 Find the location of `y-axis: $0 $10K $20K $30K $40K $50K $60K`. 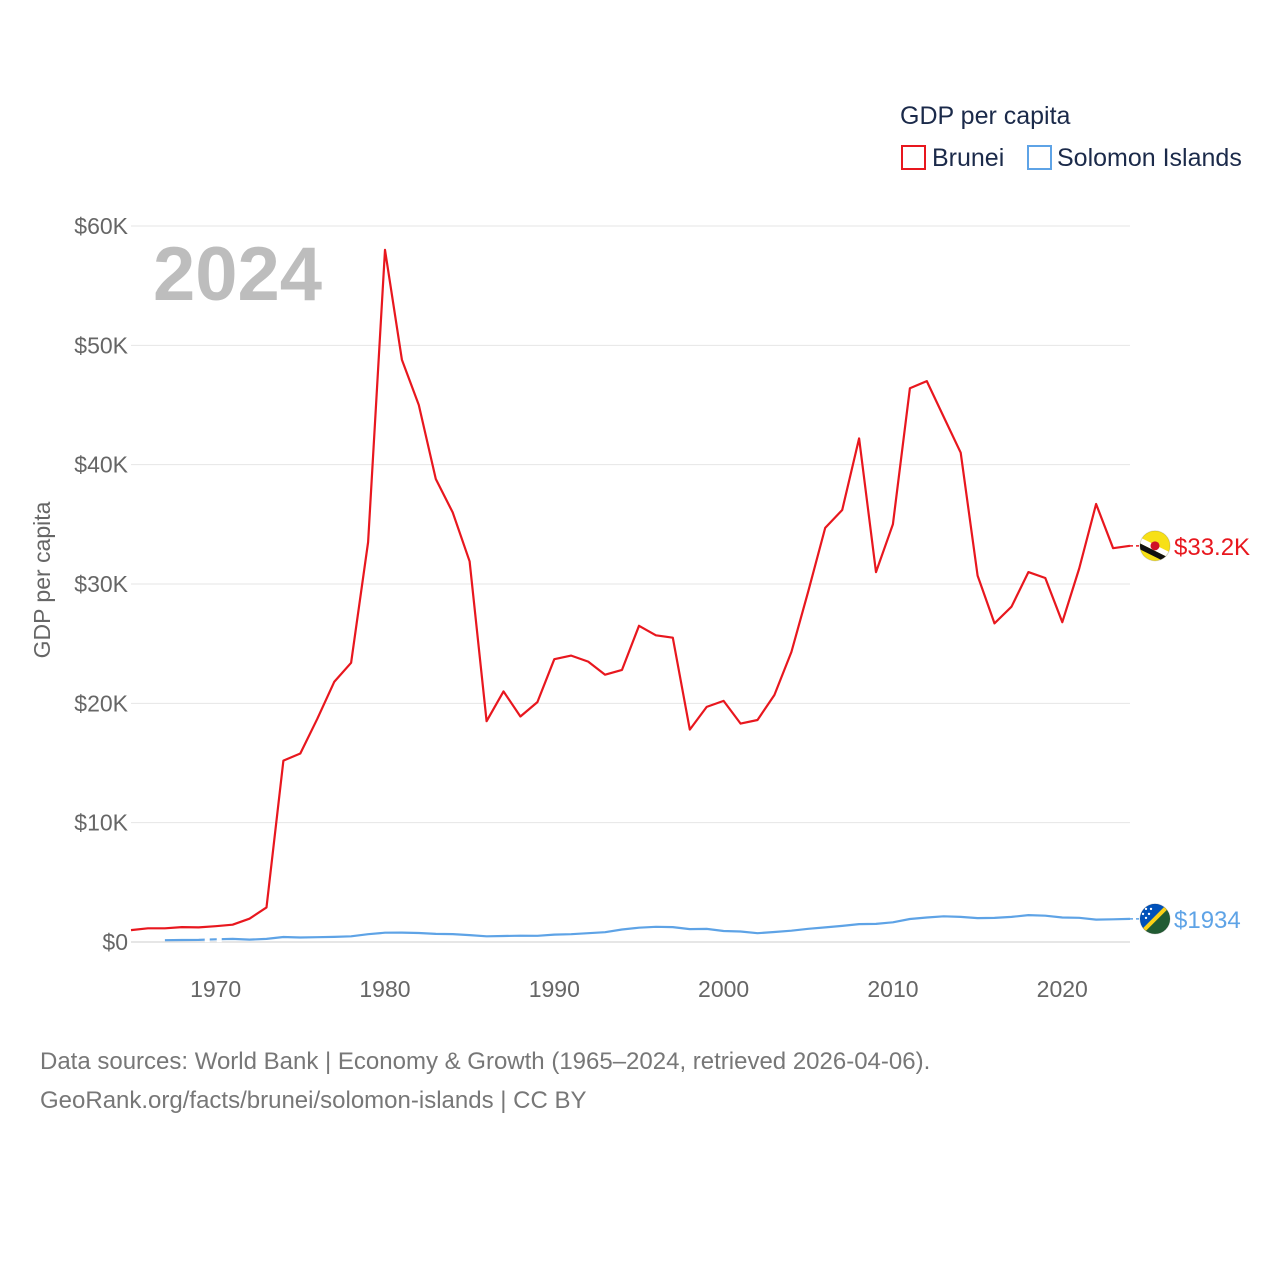

y-axis: $0 $10K $20K $30K $40K $50K $60K is located at coordinates (101, 584).